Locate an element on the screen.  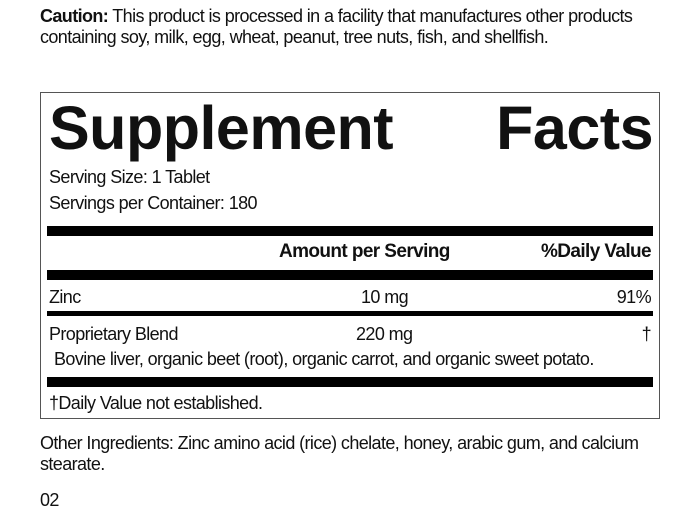
nutrient-dv-blend: † is located at coordinates (646, 334).